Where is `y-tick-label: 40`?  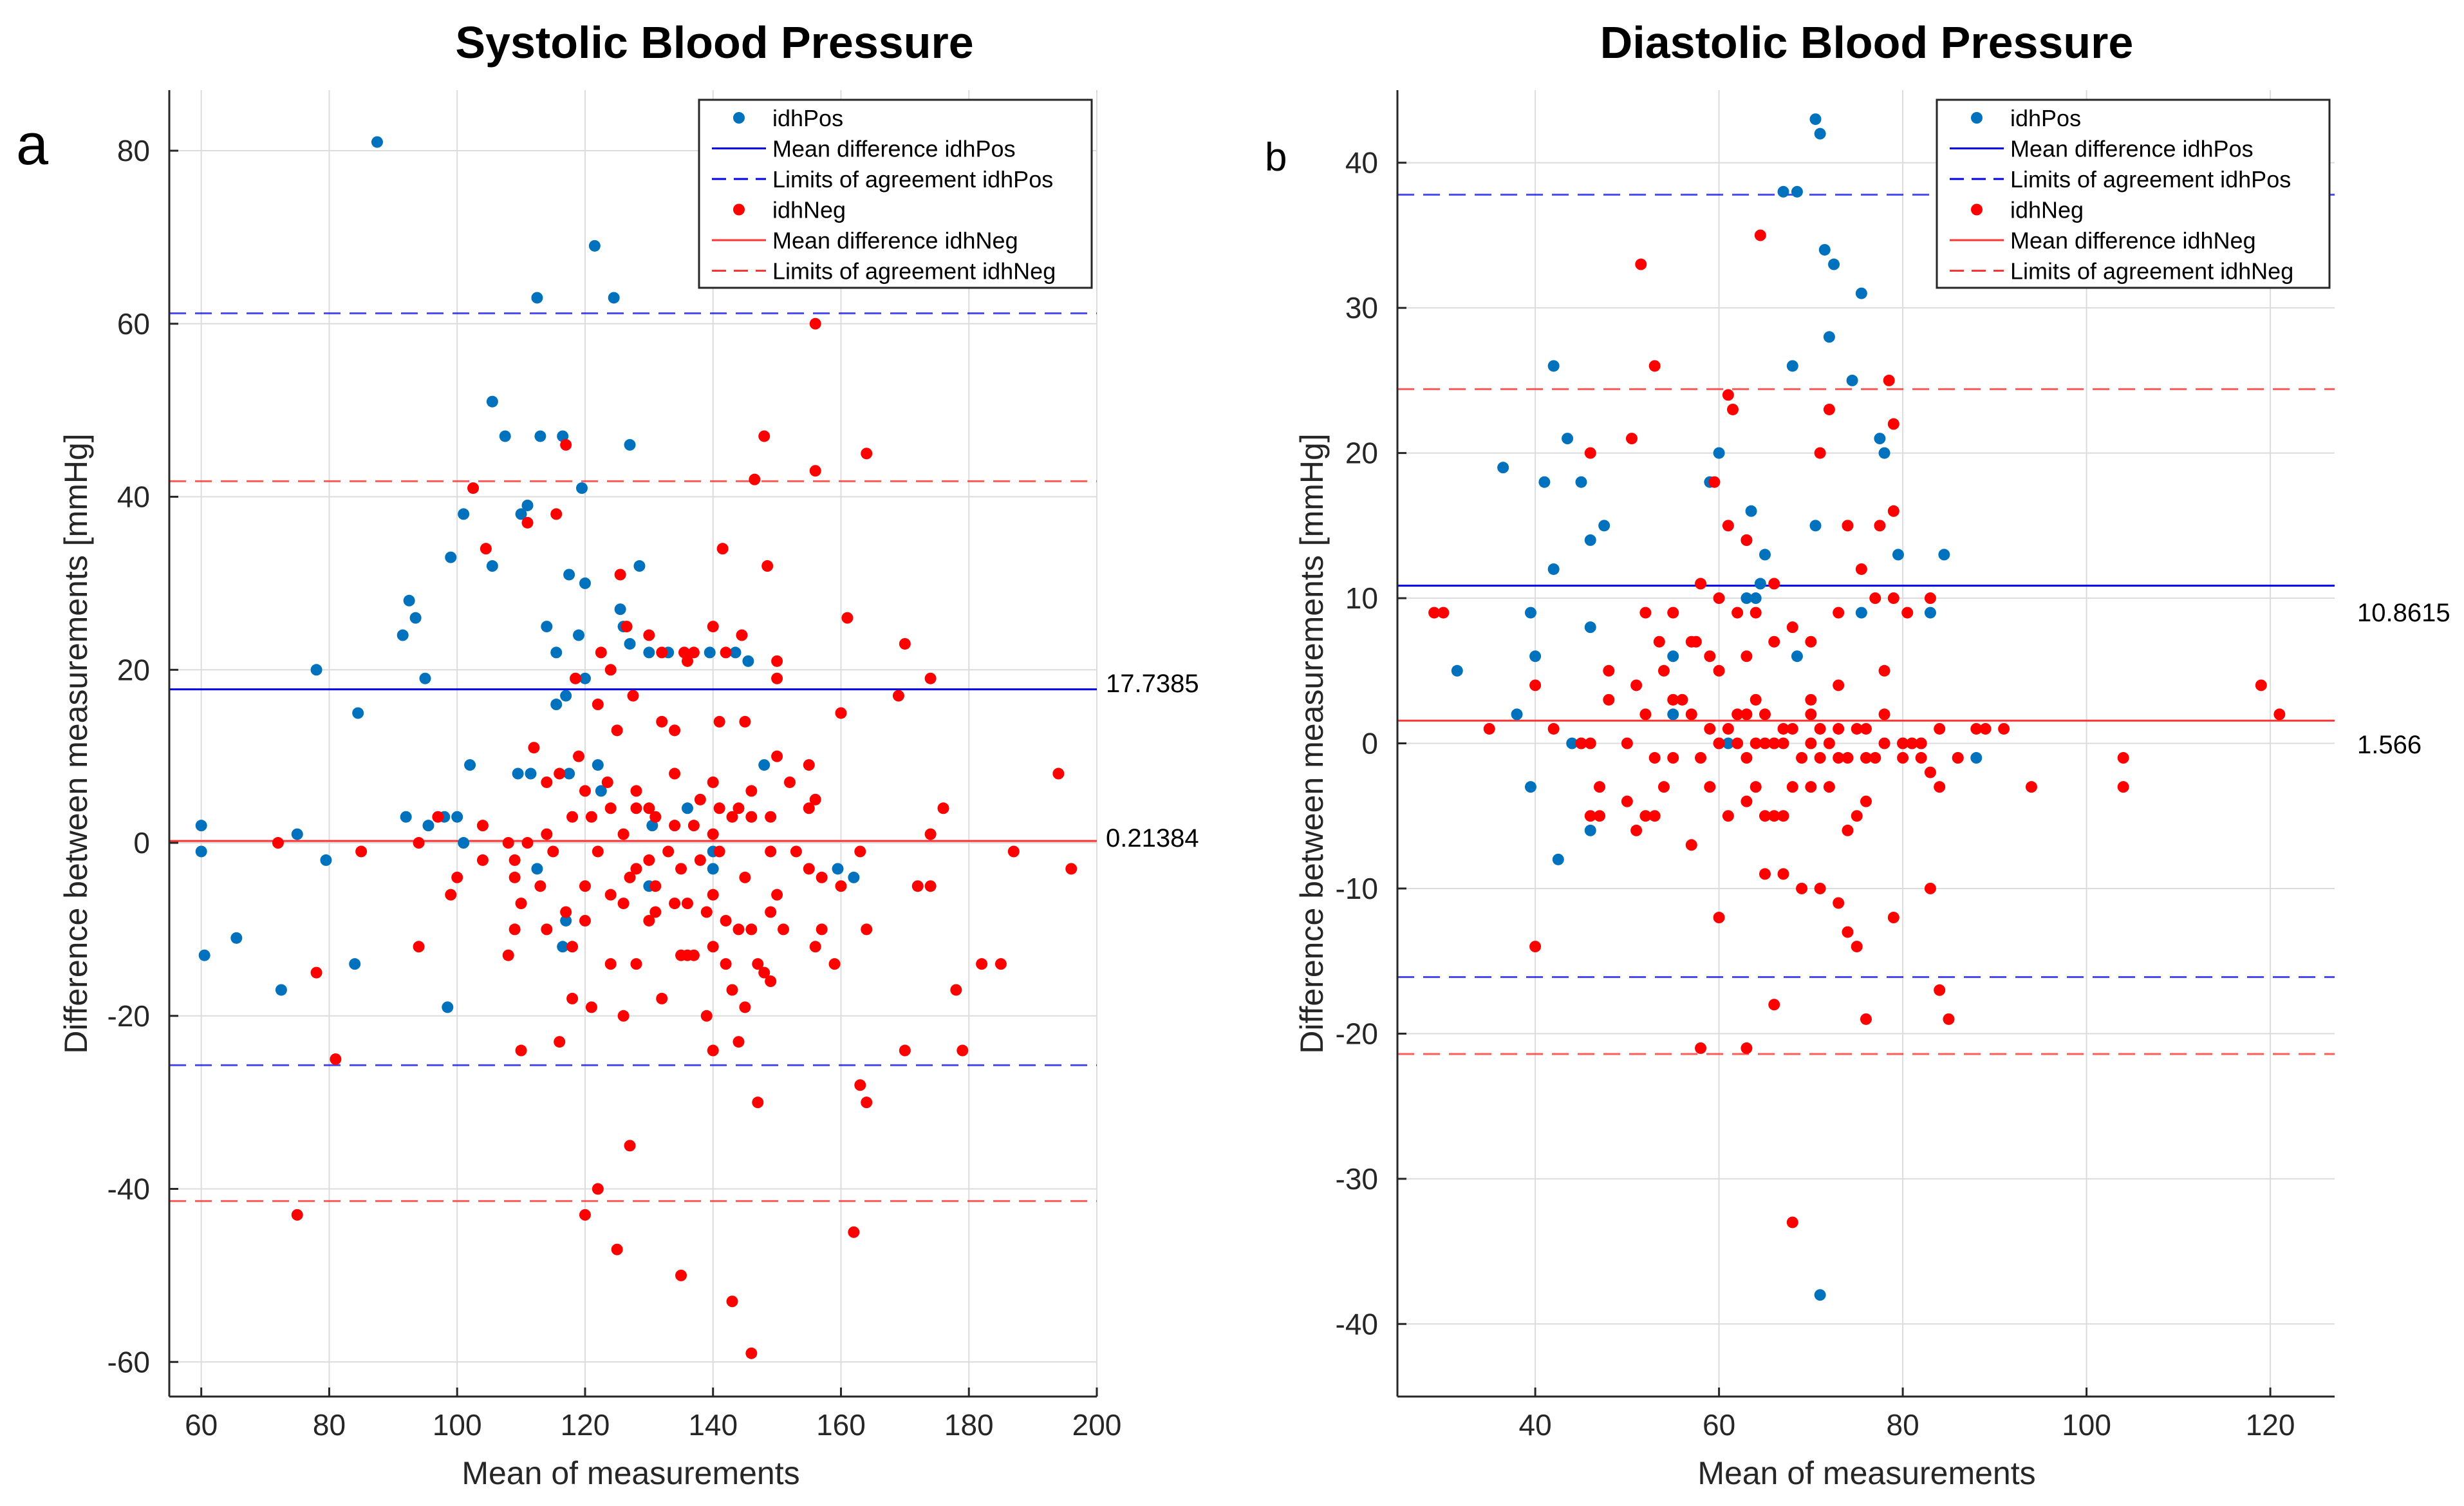
y-tick-label: 40 is located at coordinates (133, 497).